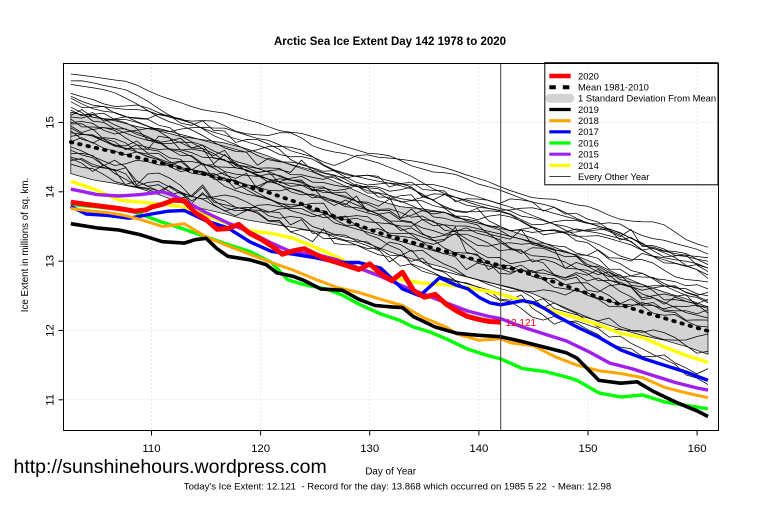  What do you see at coordinates (588, 109) in the screenshot?
I see `svg-text: 2019` at bounding box center [588, 109].